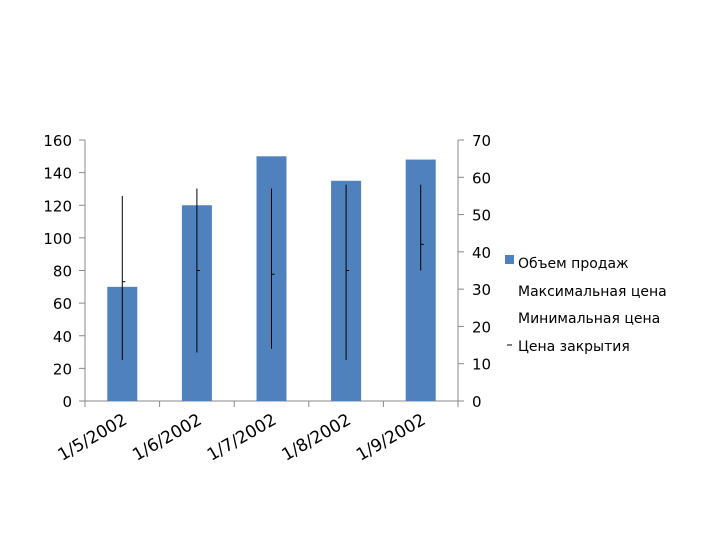 This screenshot has height=540, width=720. Describe the element at coordinates (62, 337) in the screenshot. I see `left-tick-label: 40` at that location.